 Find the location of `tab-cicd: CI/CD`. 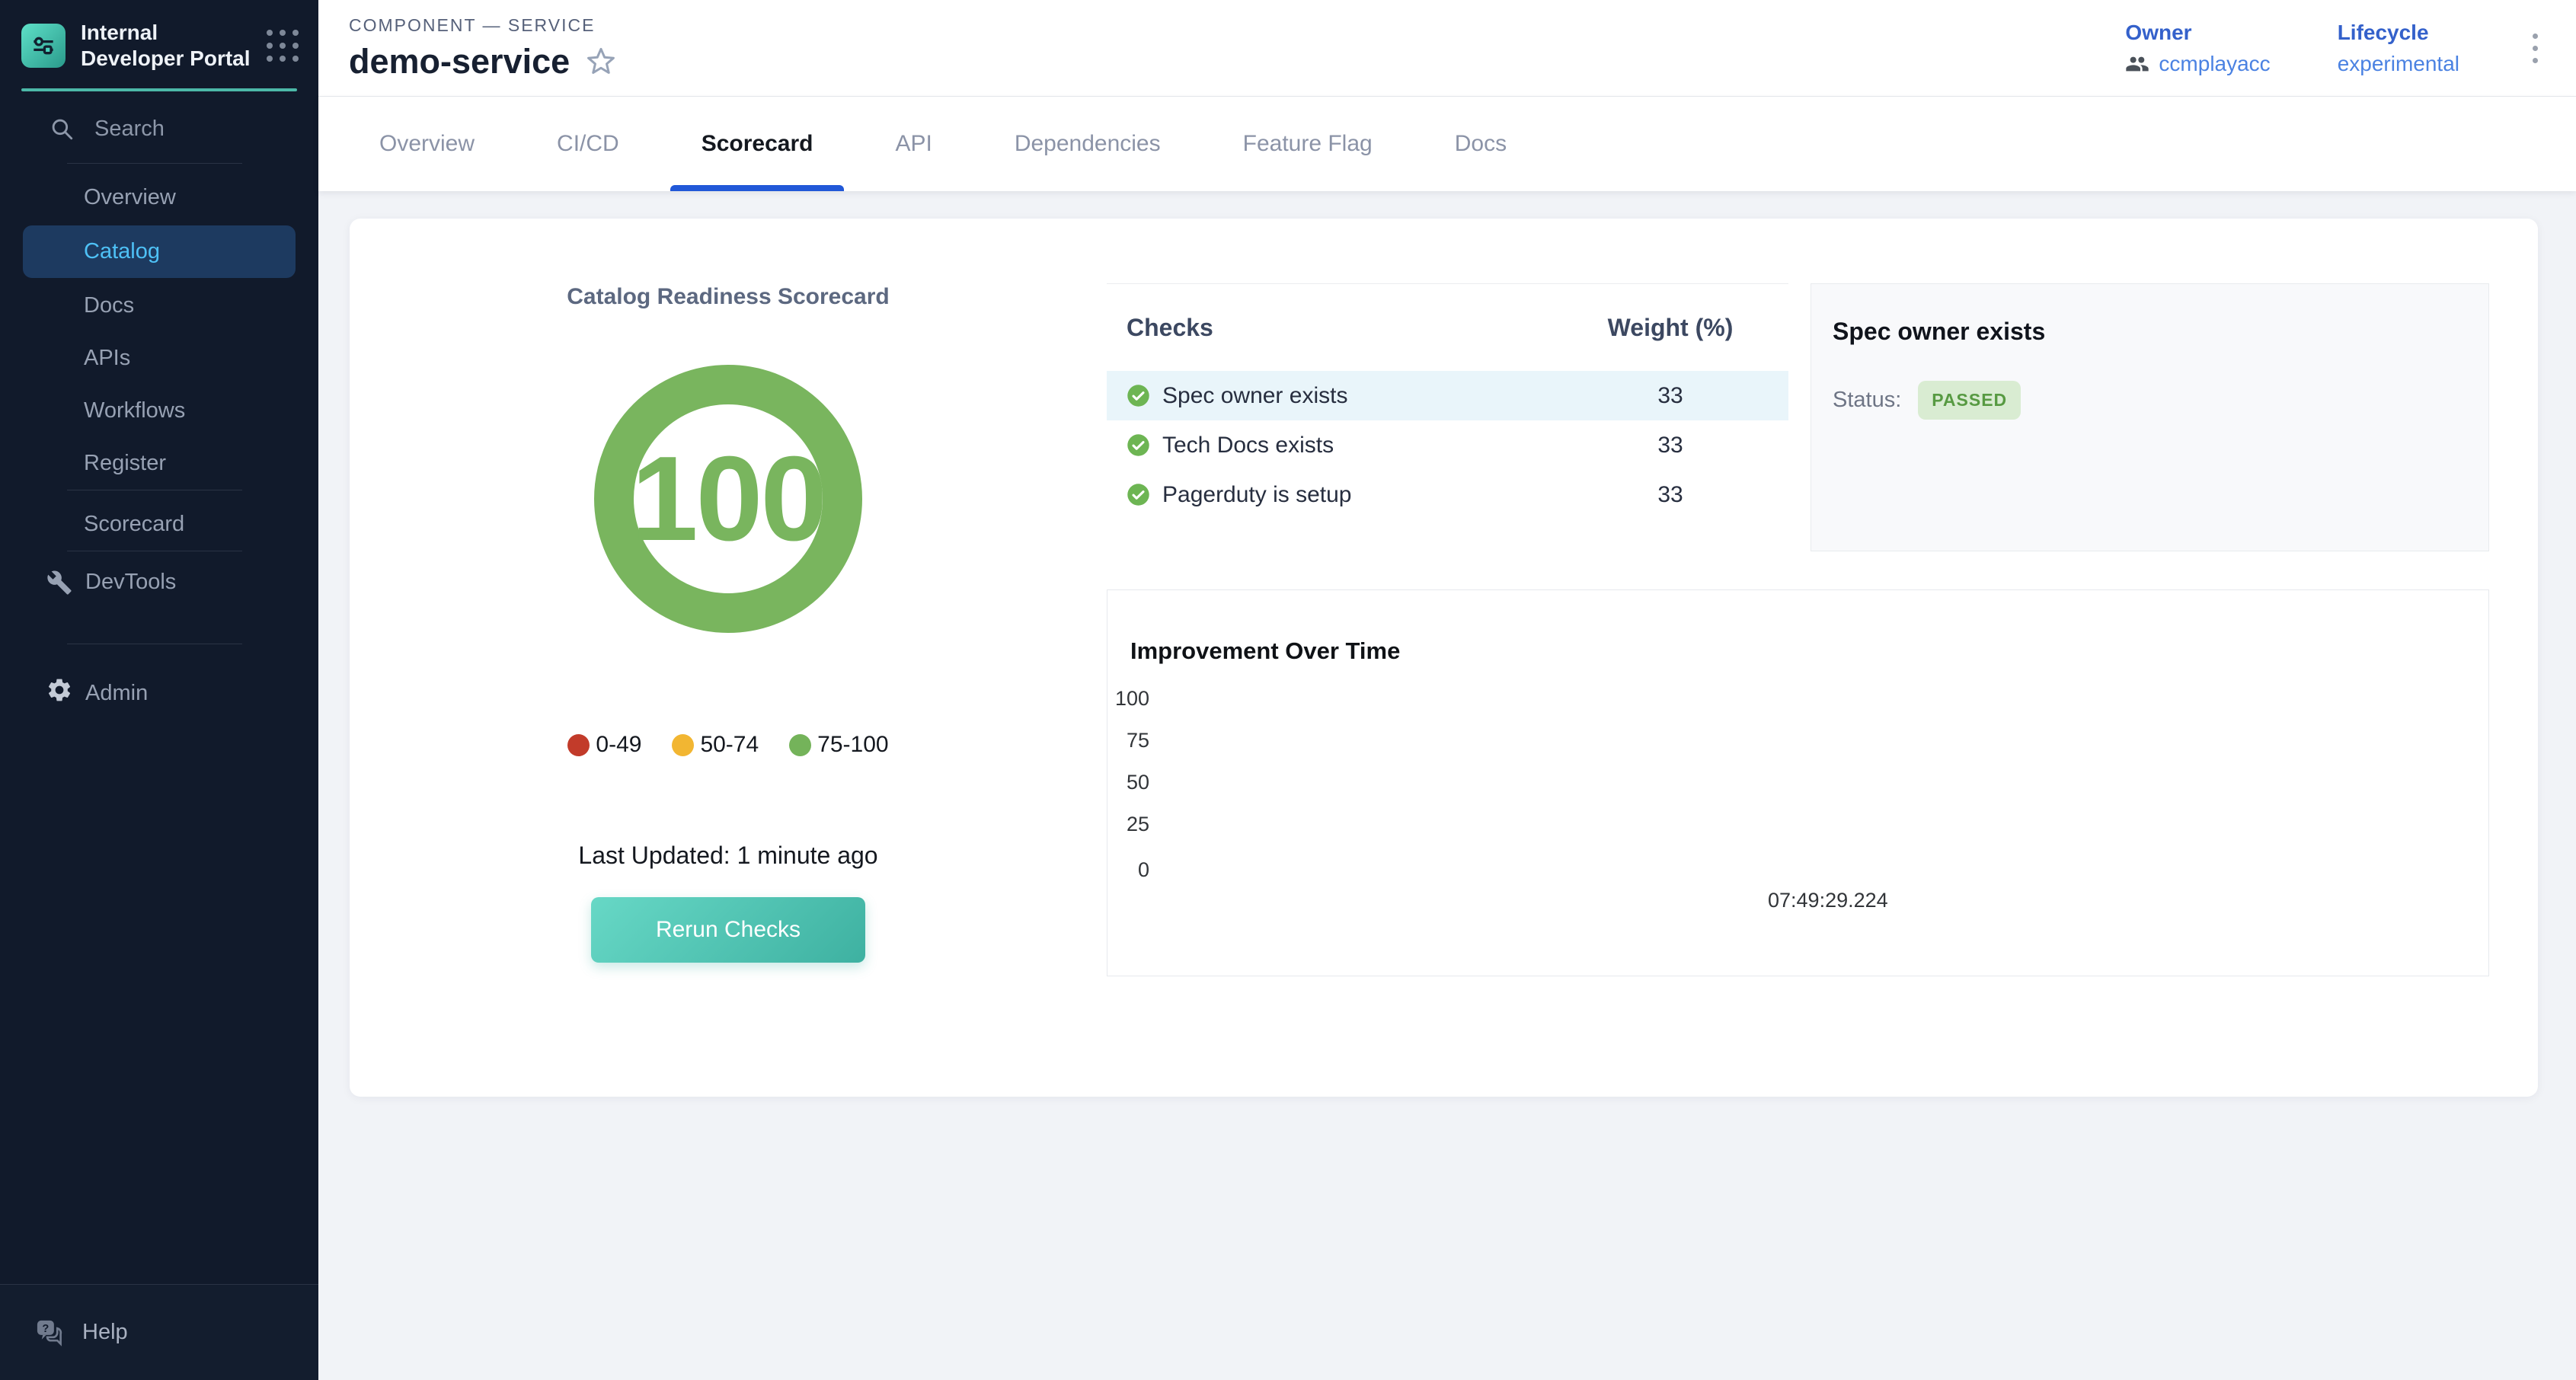

tab-cicd: CI/CD is located at coordinates (588, 143).